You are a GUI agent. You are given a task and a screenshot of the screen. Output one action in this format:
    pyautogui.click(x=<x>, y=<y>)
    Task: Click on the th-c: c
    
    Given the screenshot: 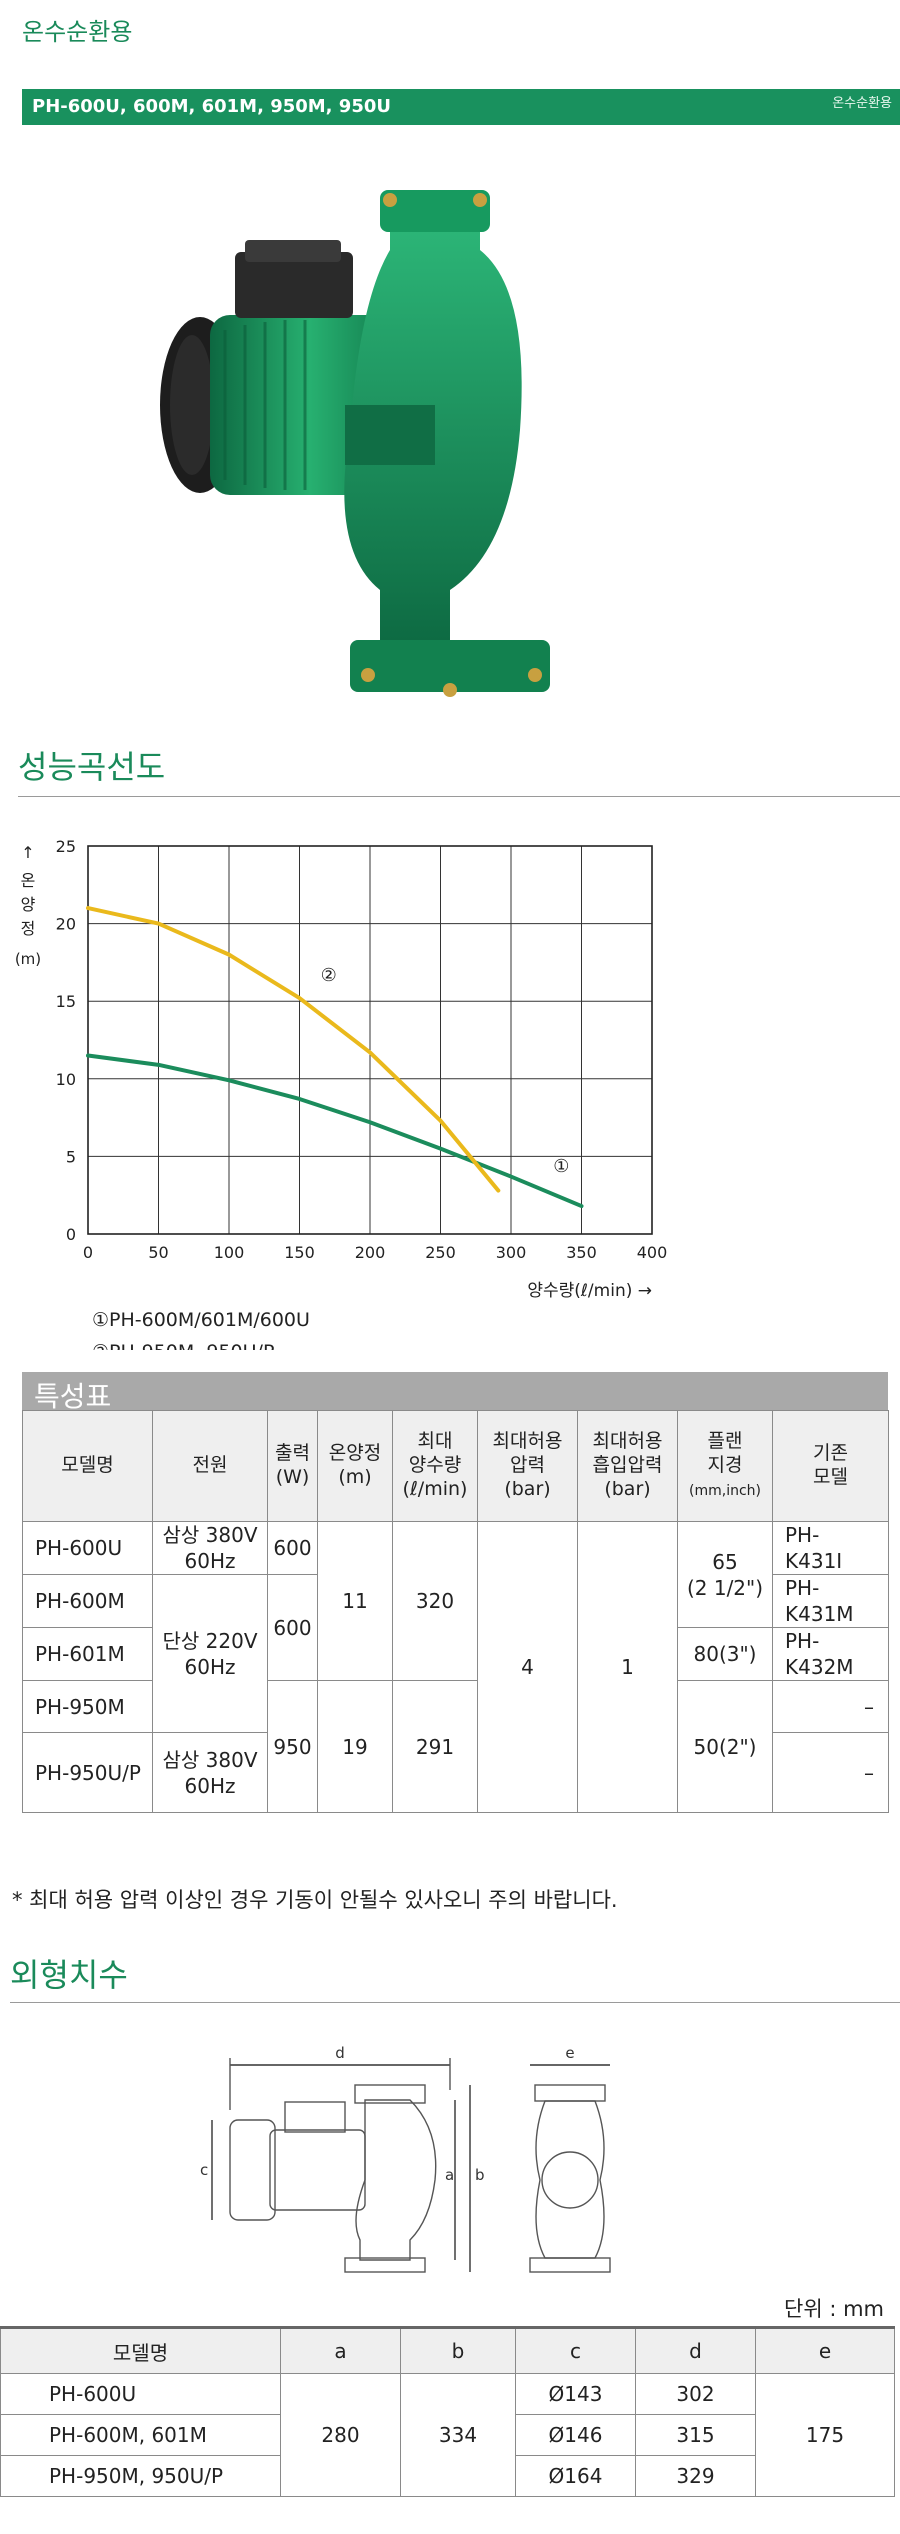 What is the action you would take?
    pyautogui.click(x=575, y=2350)
    